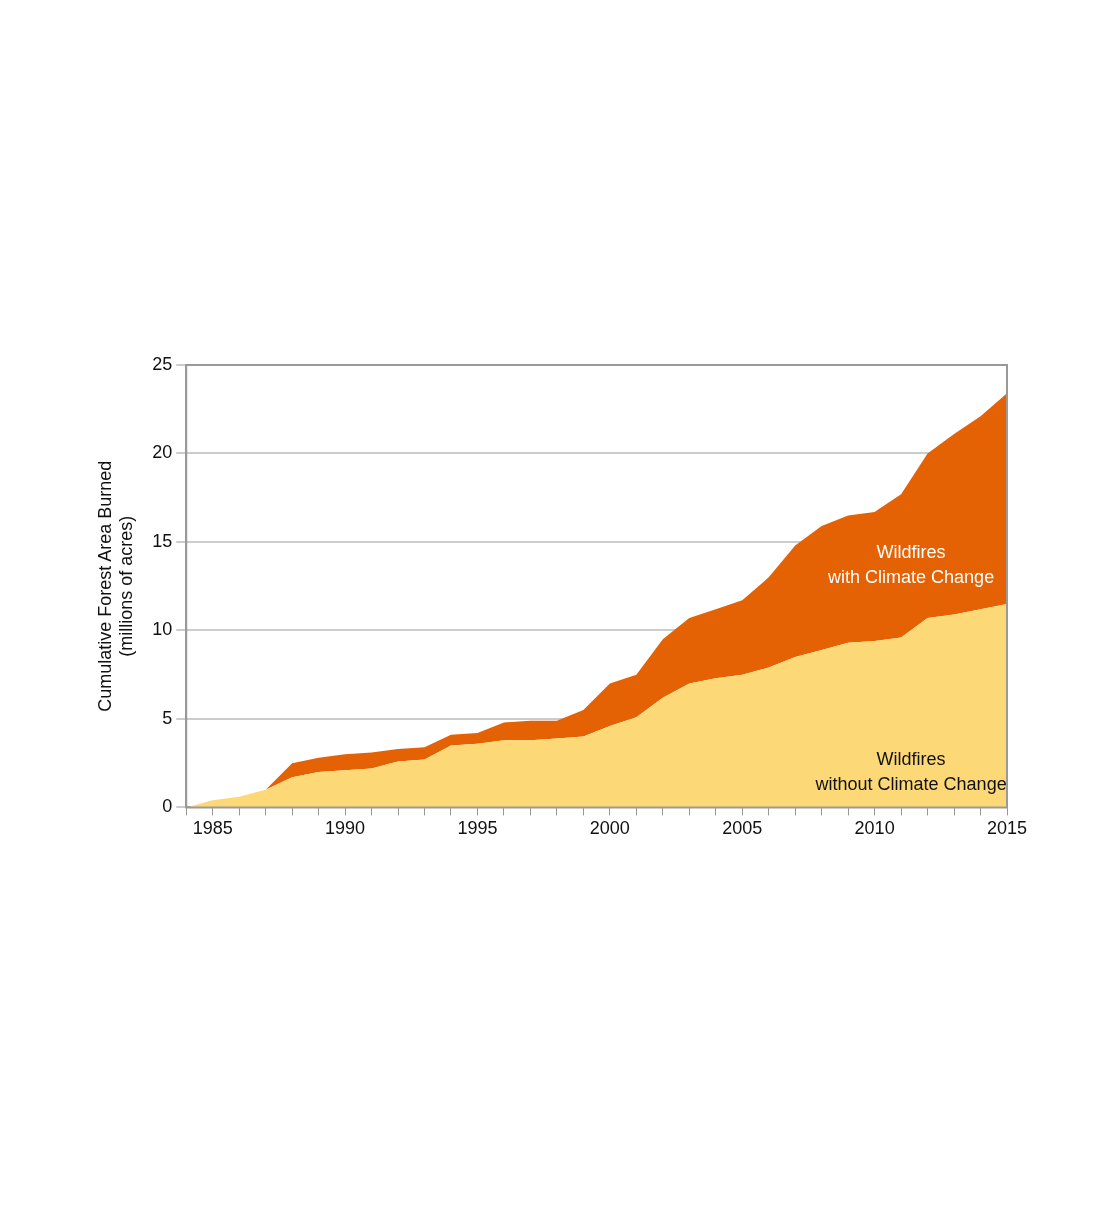  I want to click on y-tick-label: 0, so click(167, 806).